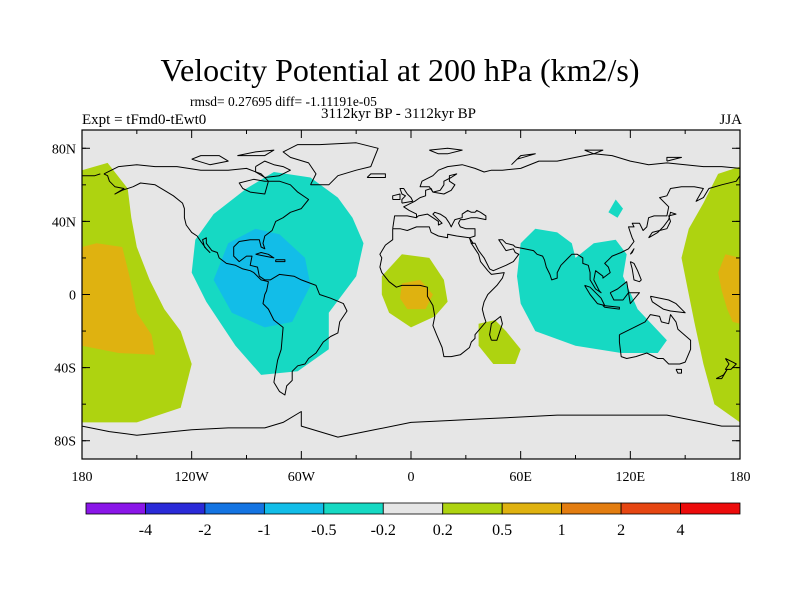  What do you see at coordinates (64, 149) in the screenshot?
I see `lat-tick-label: 80N` at bounding box center [64, 149].